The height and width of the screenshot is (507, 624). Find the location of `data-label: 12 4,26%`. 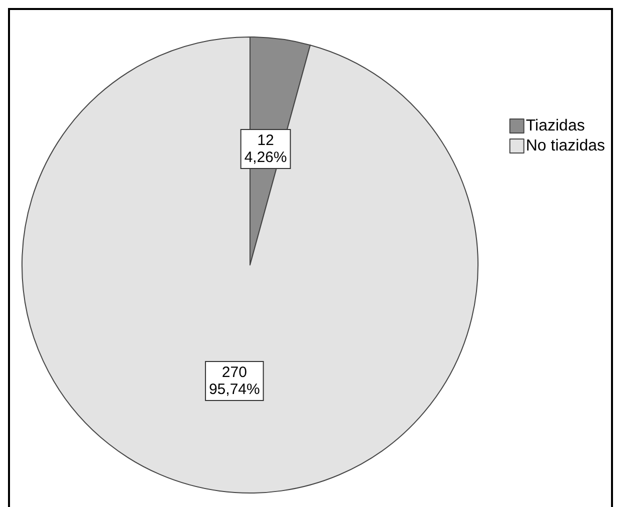

data-label: 12 4,26% is located at coordinates (265, 149).